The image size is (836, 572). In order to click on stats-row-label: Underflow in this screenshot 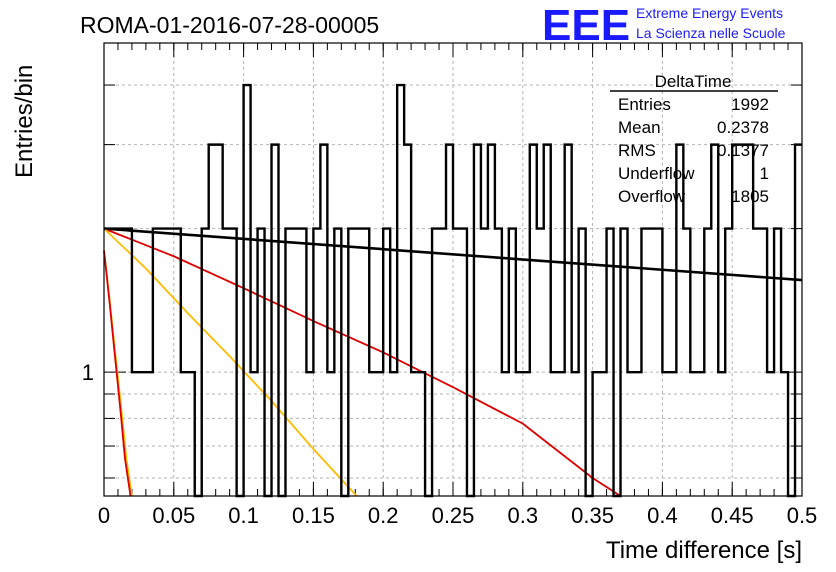, I will do `click(656, 173)`.